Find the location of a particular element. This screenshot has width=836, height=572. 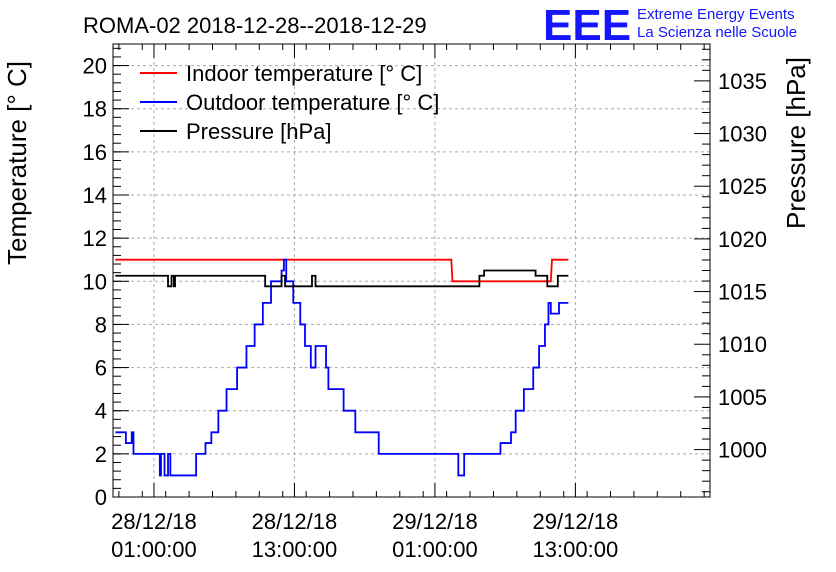

legend-label-indoor: Indoor temperature [° C] is located at coordinates (304, 73).